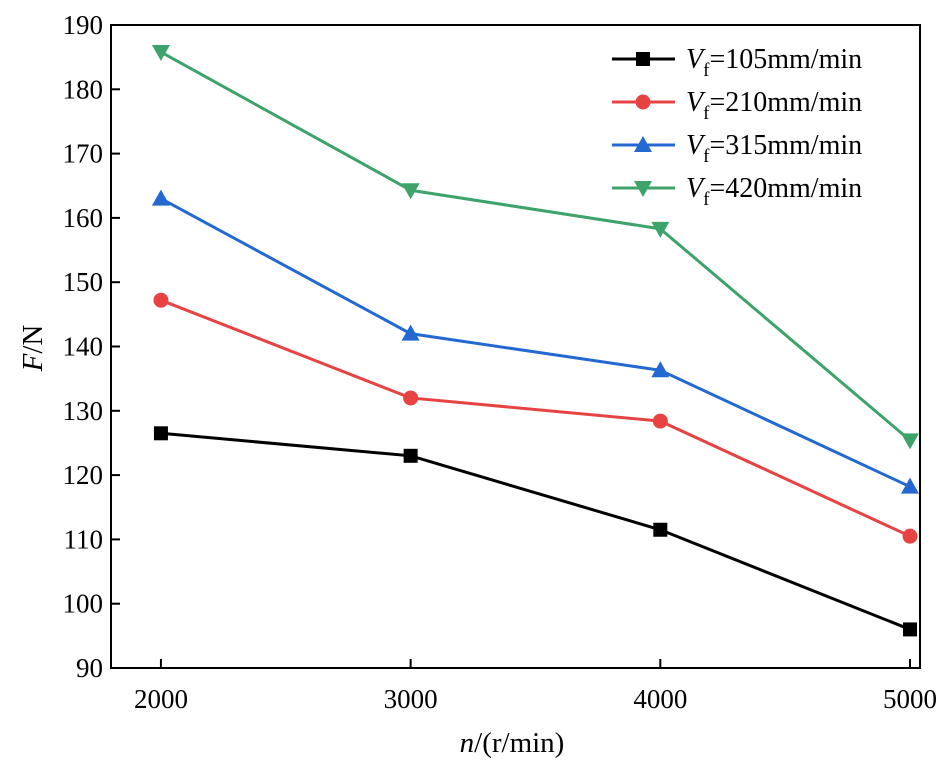 The width and height of the screenshot is (945, 760). Describe the element at coordinates (83, 282) in the screenshot. I see `y-tick-label: 150` at that location.